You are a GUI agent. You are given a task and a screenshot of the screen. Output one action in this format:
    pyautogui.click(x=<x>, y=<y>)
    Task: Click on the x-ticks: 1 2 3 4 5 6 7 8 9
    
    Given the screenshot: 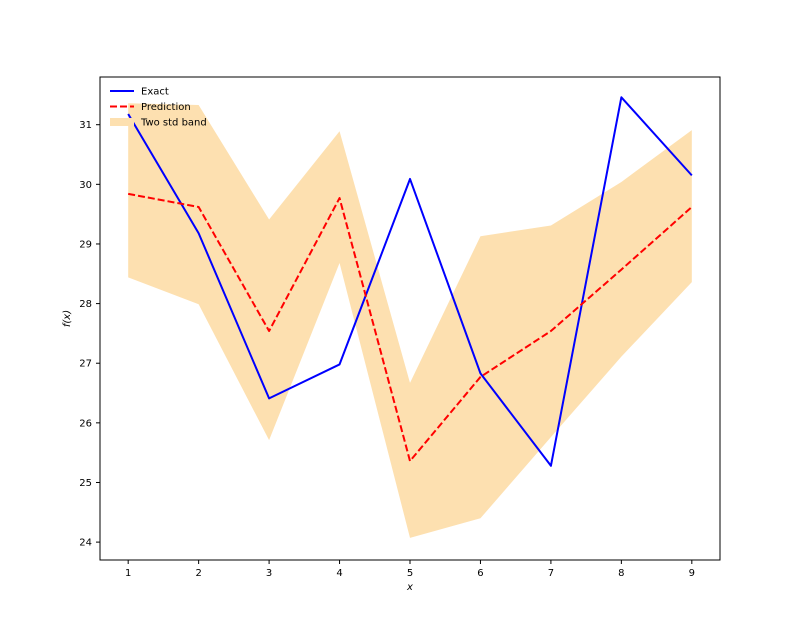 What is the action you would take?
    pyautogui.click(x=410, y=569)
    